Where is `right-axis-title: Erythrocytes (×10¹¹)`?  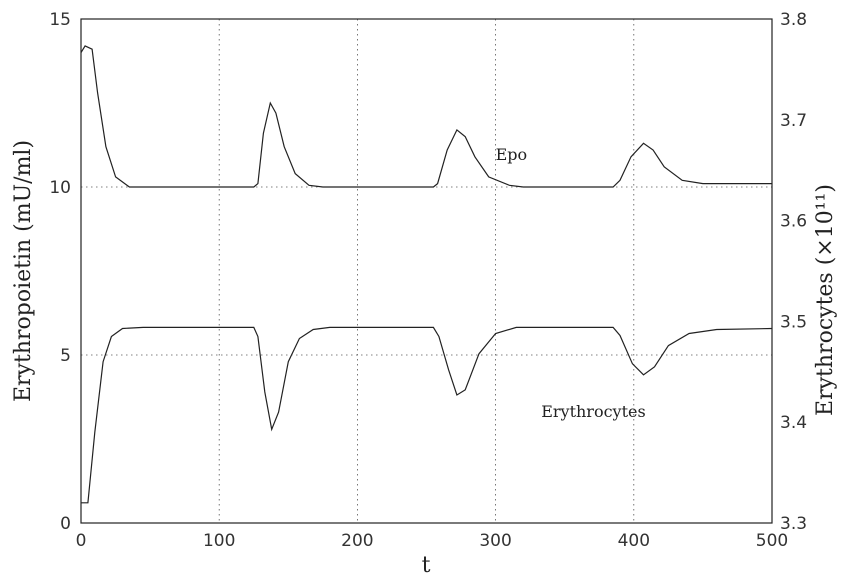
right-axis-title: Erythrocytes (×10¹¹) is located at coordinates (825, 300).